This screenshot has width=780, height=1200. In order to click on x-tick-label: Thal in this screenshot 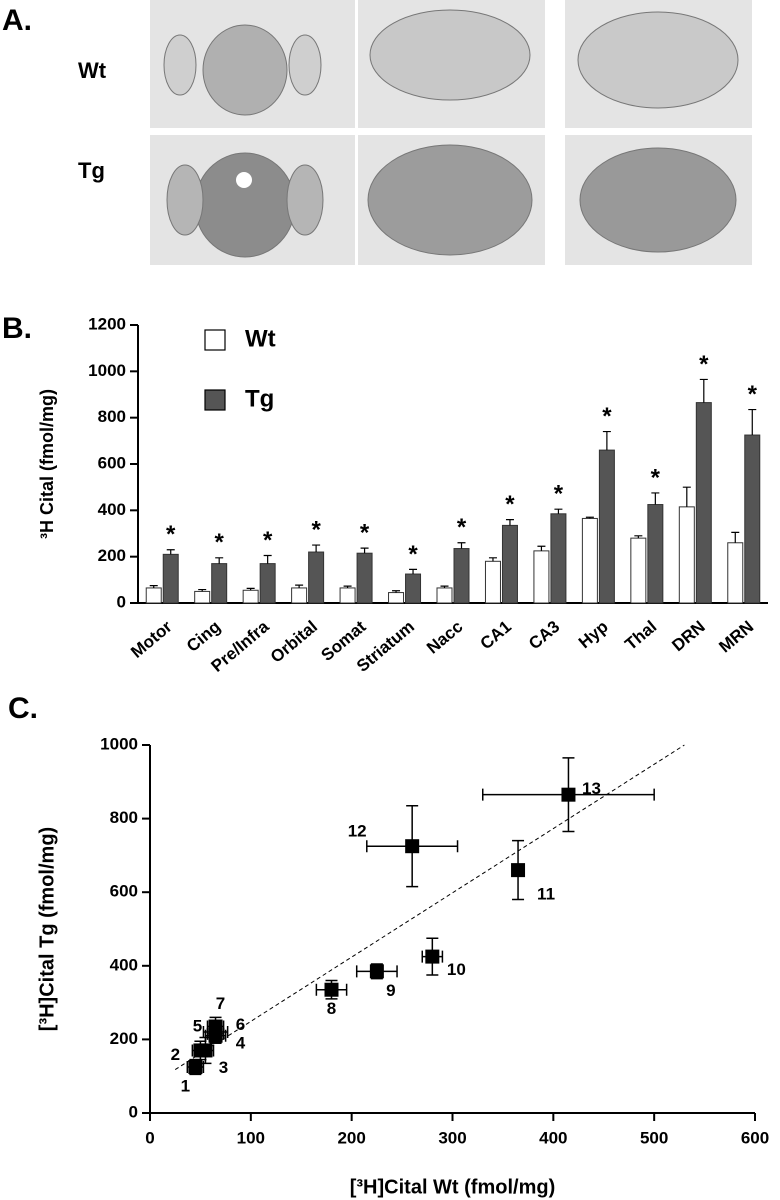, I will do `click(640, 635)`.